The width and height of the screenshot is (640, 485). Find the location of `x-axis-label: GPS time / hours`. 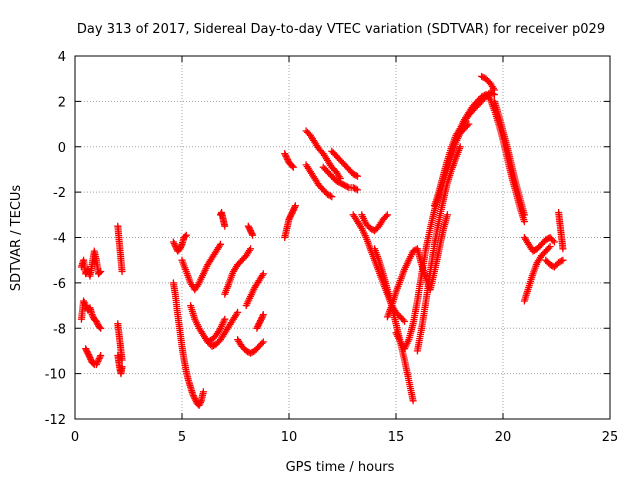

x-axis-label: GPS time / hours is located at coordinates (340, 467).